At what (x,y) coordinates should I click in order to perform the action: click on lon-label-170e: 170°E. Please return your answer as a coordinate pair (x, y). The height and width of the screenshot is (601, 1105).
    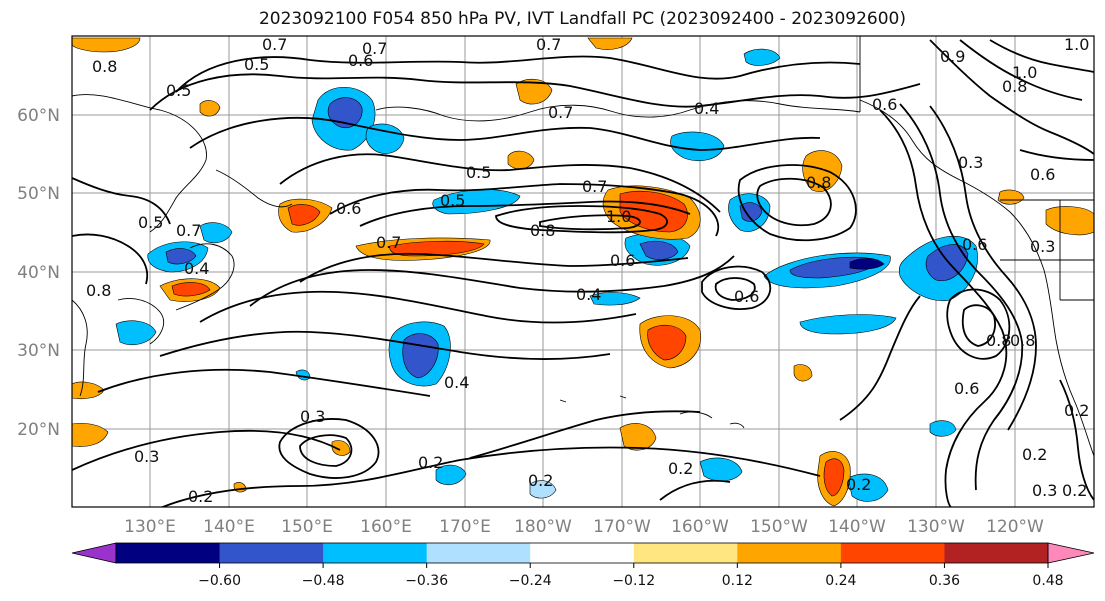
    Looking at the image, I should click on (465, 527).